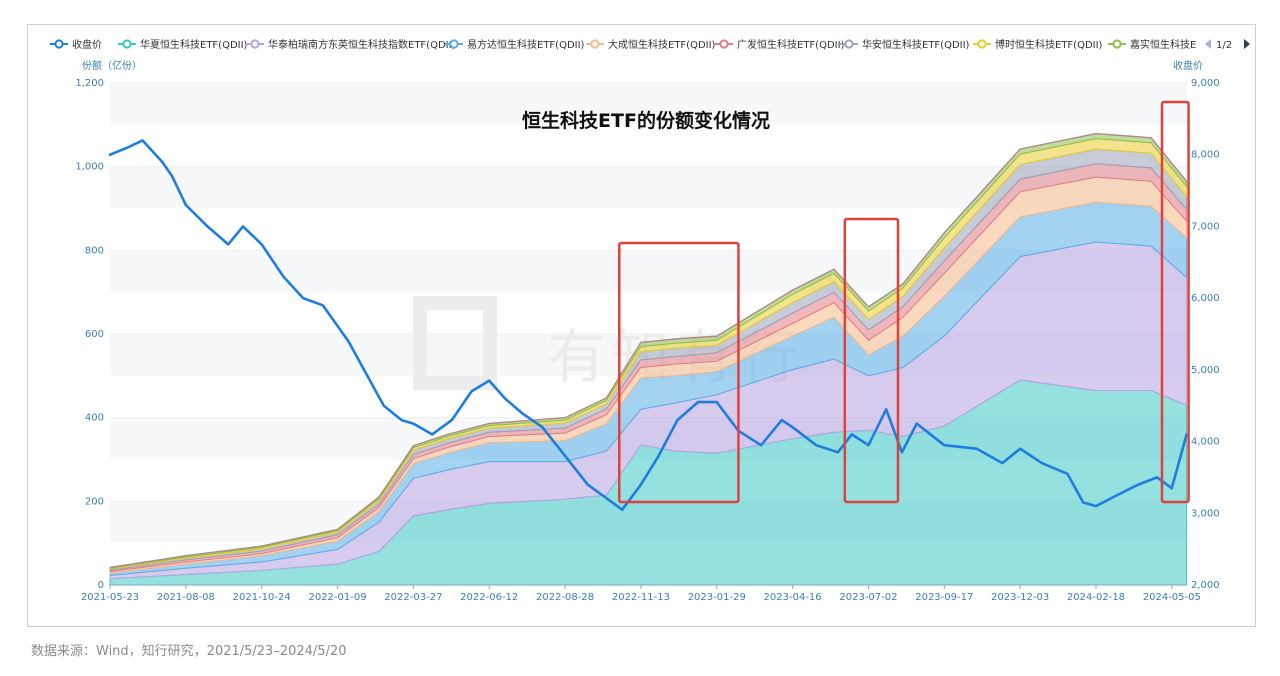 The image size is (1280, 676). I want to click on y-left-axis-label: 份额（亿份）, so click(112, 65).